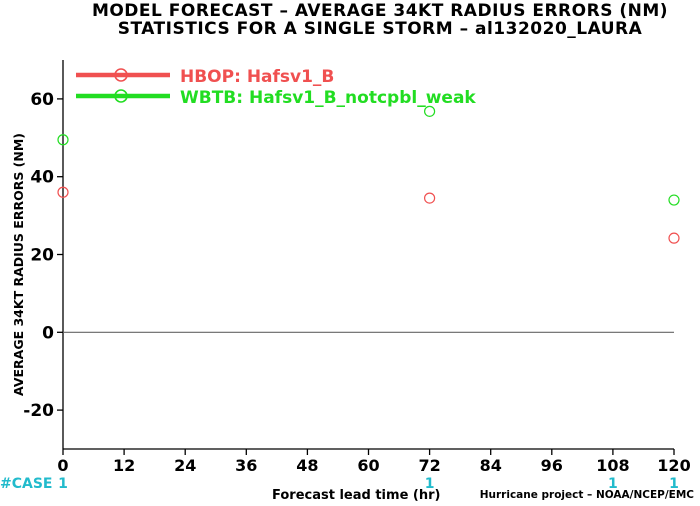 This screenshot has width=700, height=506. Describe the element at coordinates (38, 411) in the screenshot. I see `y-tick-label: -20` at that location.